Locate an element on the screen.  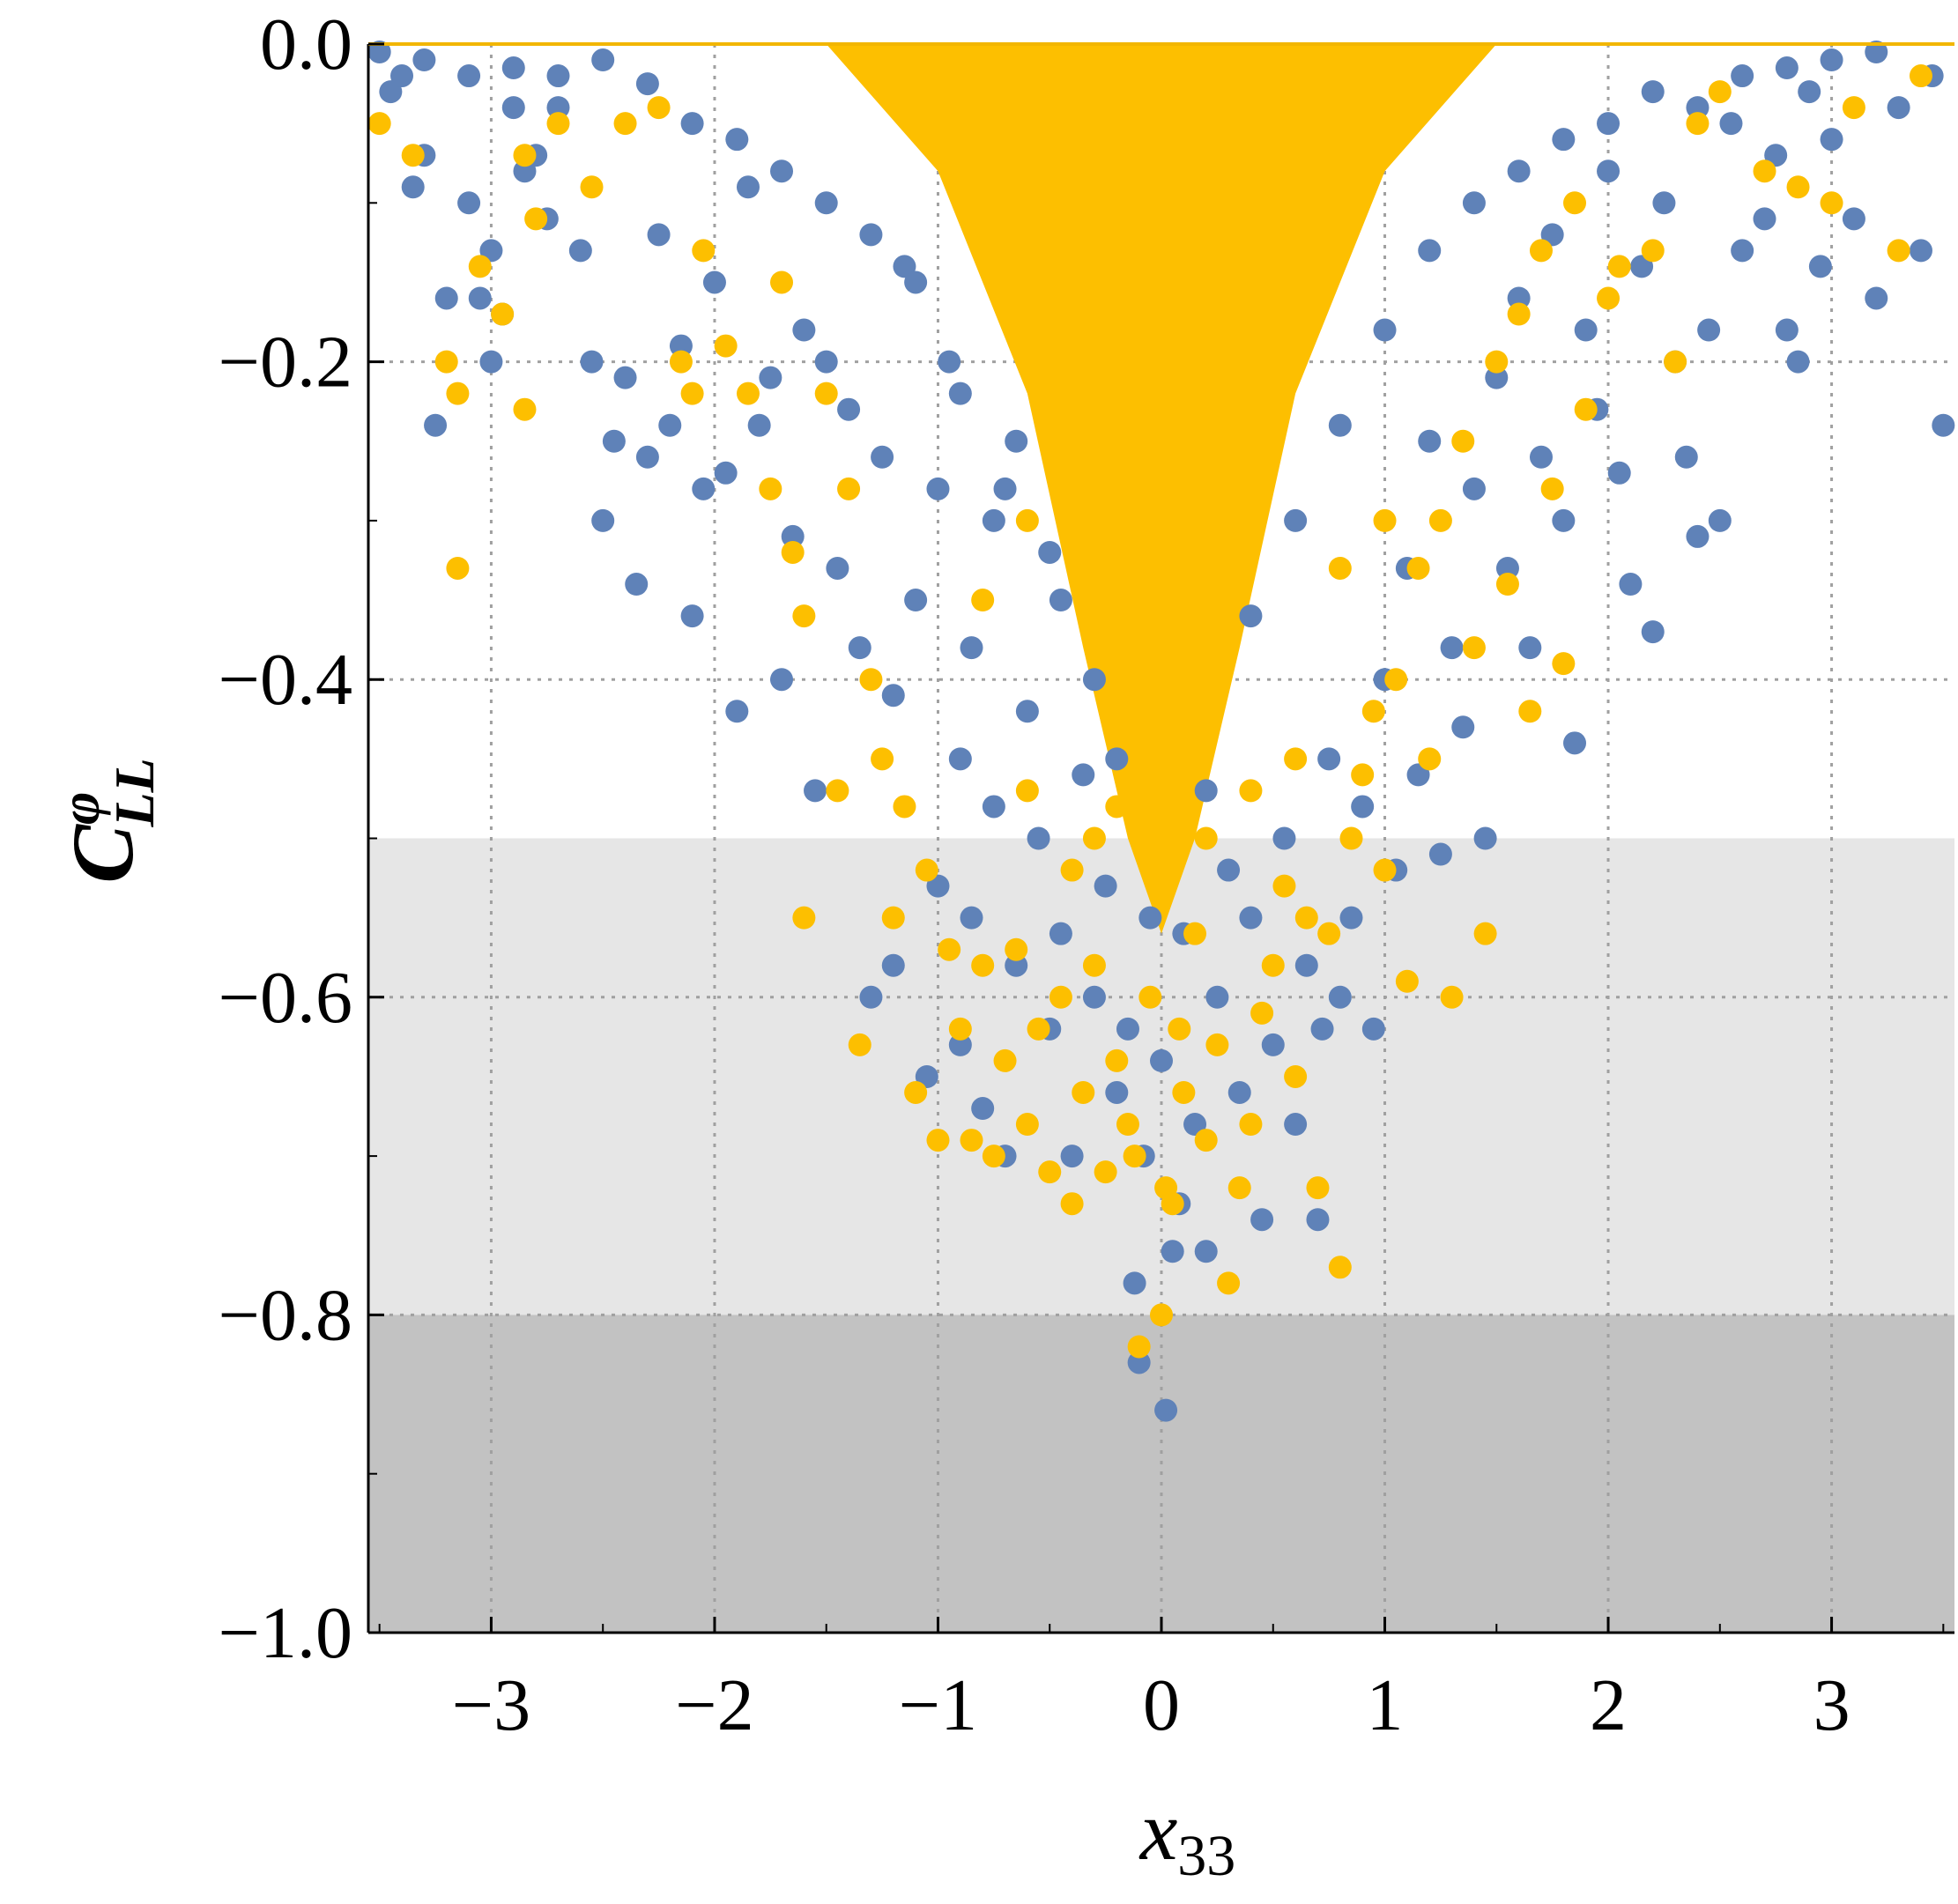
y-tick-label-3: −0.6 is located at coordinates (285, 998).